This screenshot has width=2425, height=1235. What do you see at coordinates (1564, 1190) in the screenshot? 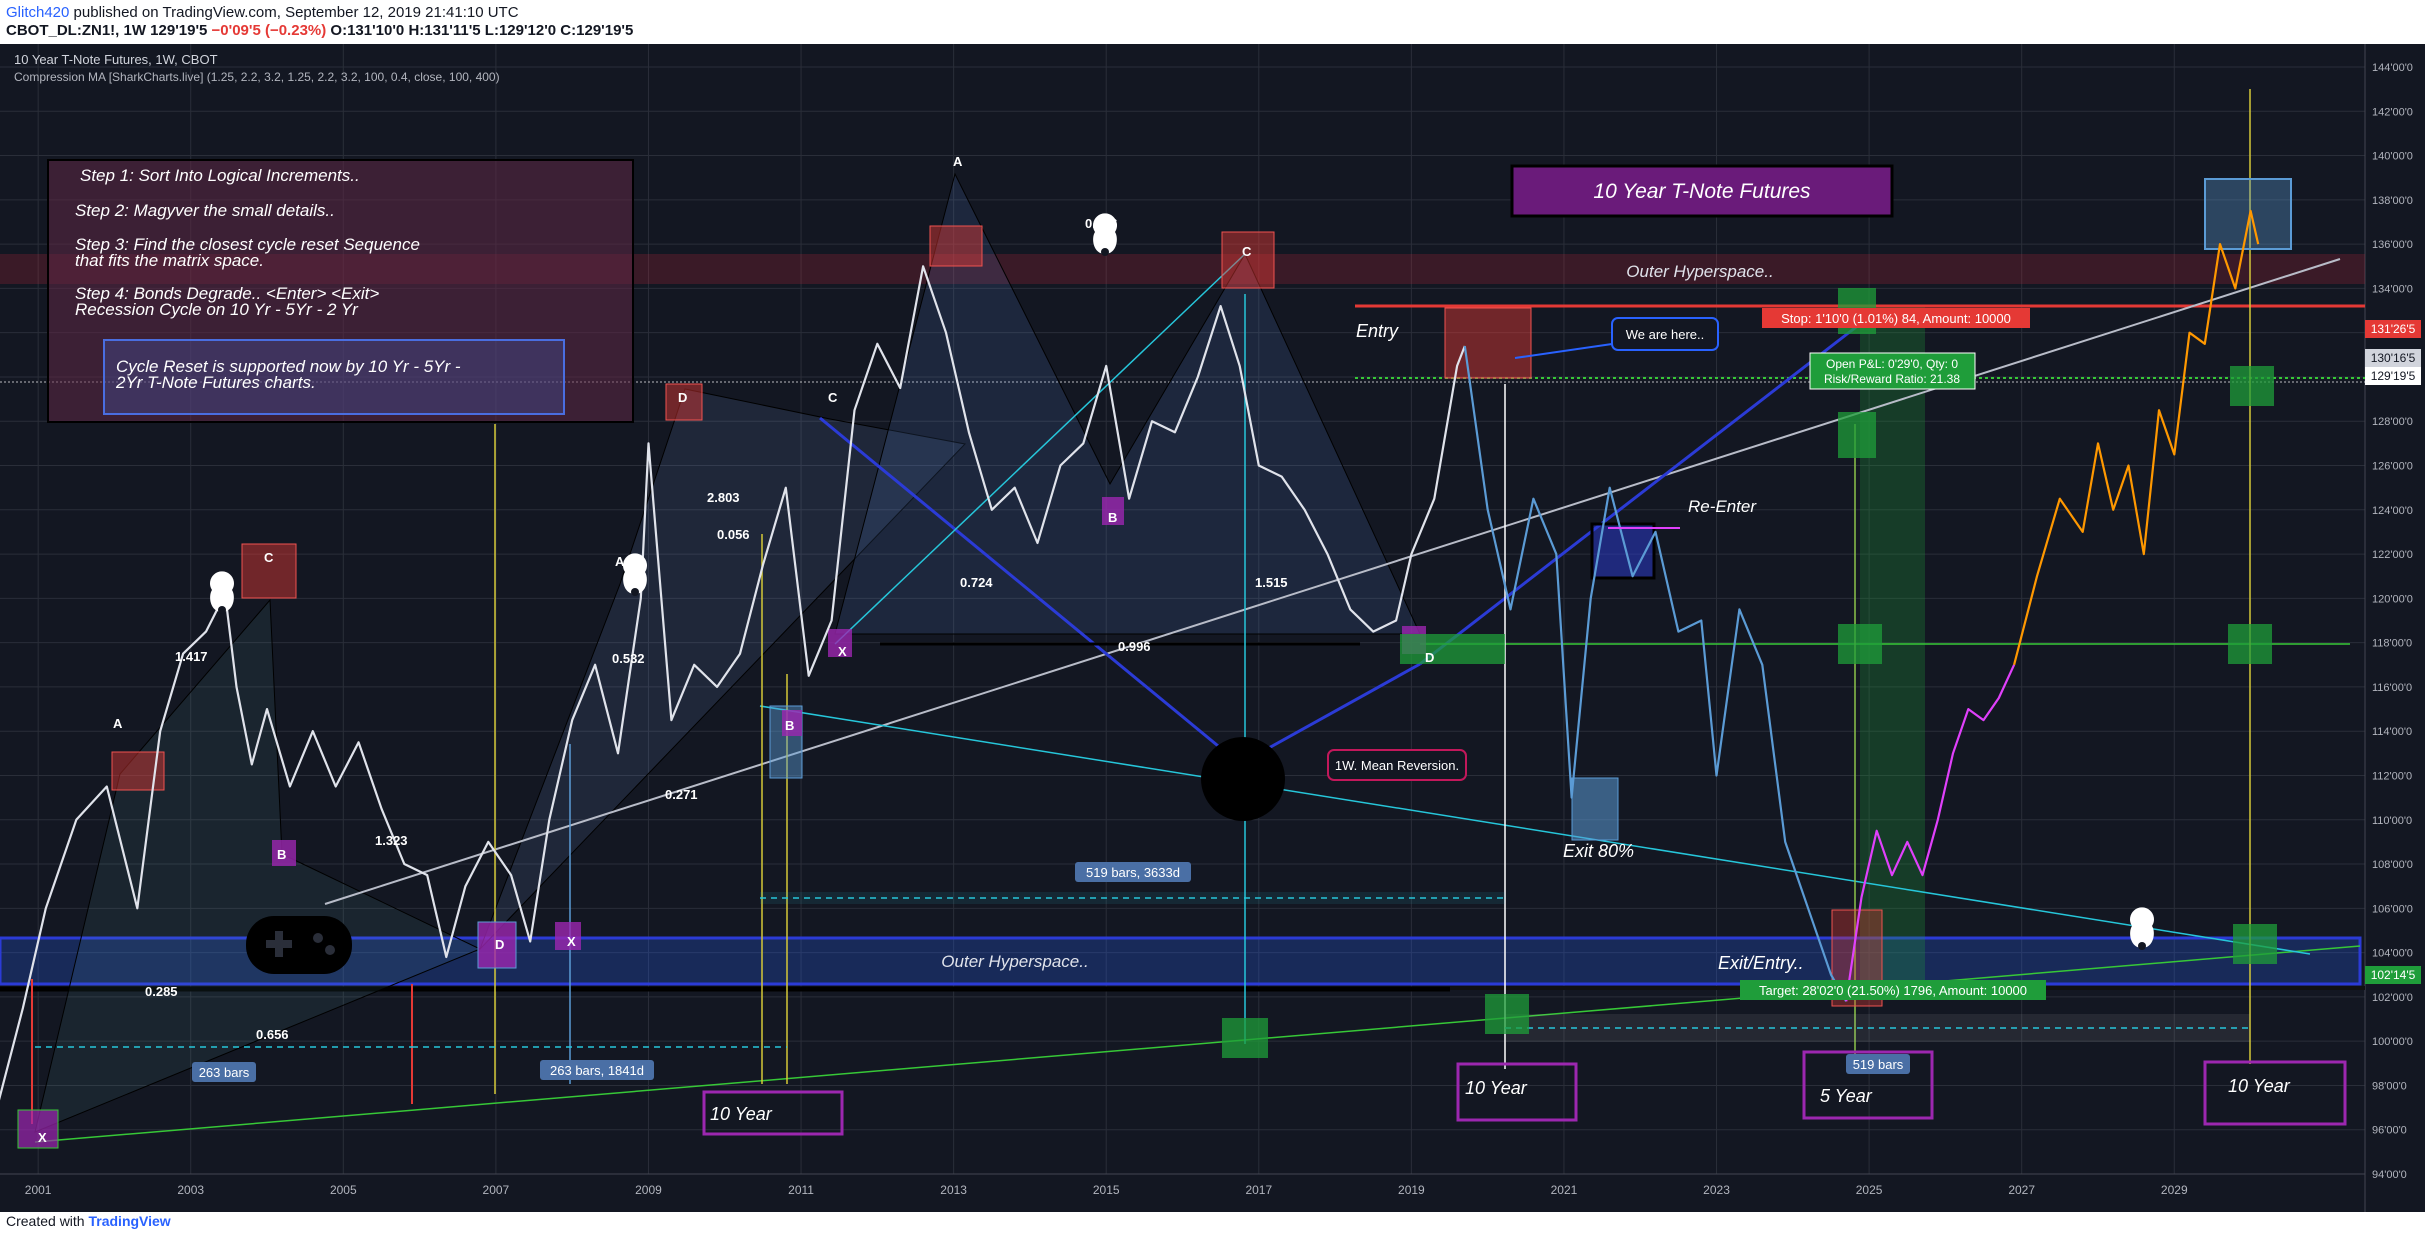
I see `x-tick-label: 2021` at bounding box center [1564, 1190].